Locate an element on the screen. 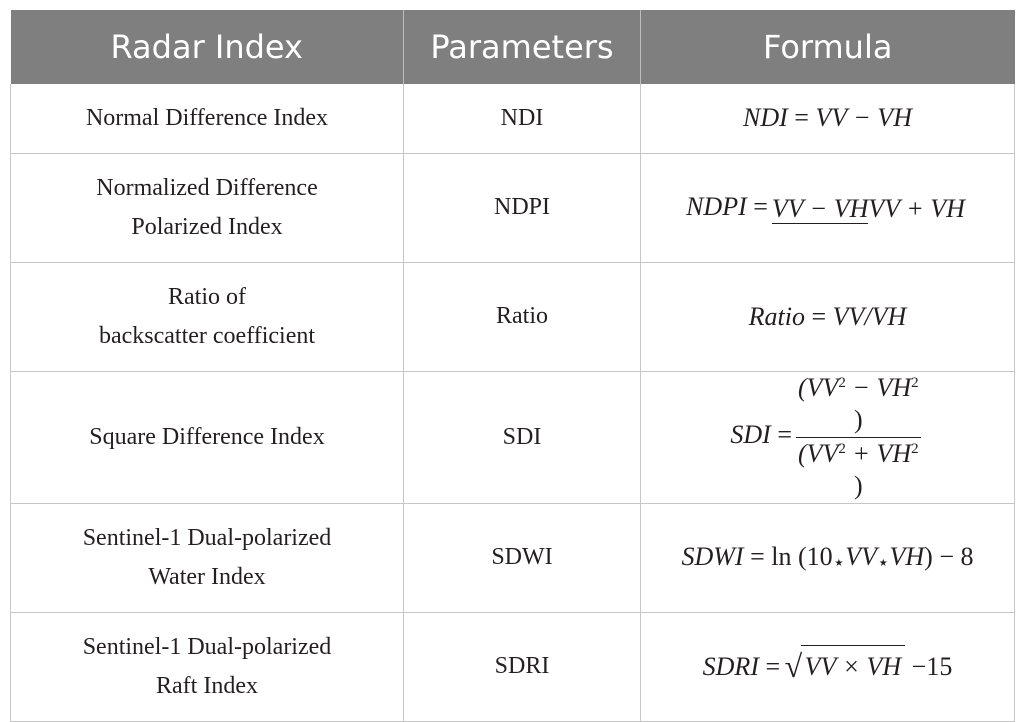 The image size is (1025, 722). formula-sdi: SDI = (VV2 − VH2) (VV2 + VH2) is located at coordinates (825, 436).